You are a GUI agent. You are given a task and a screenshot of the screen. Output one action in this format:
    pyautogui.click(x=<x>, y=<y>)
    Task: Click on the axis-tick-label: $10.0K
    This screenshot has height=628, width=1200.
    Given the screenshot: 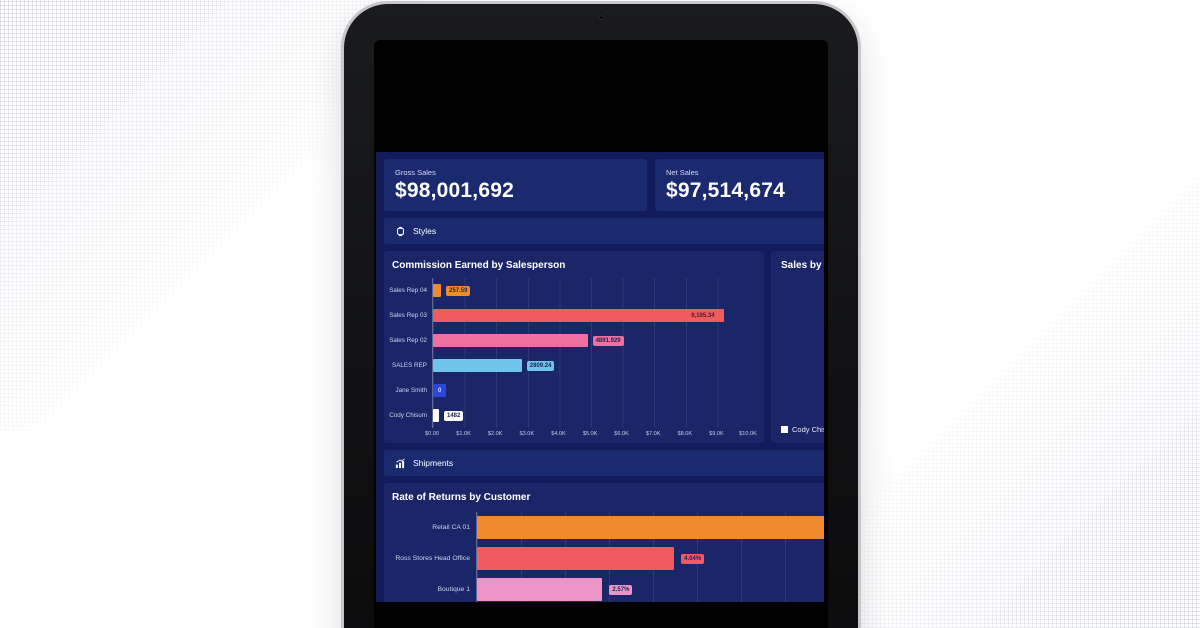 What is the action you would take?
    pyautogui.click(x=748, y=434)
    